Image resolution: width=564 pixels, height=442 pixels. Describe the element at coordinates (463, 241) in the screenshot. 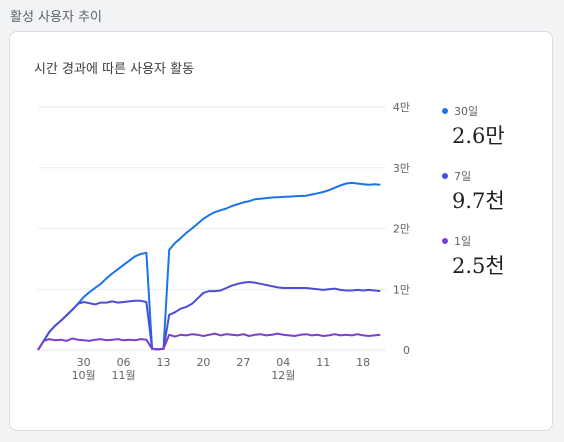

I see `legend-label-1d: 1일` at that location.